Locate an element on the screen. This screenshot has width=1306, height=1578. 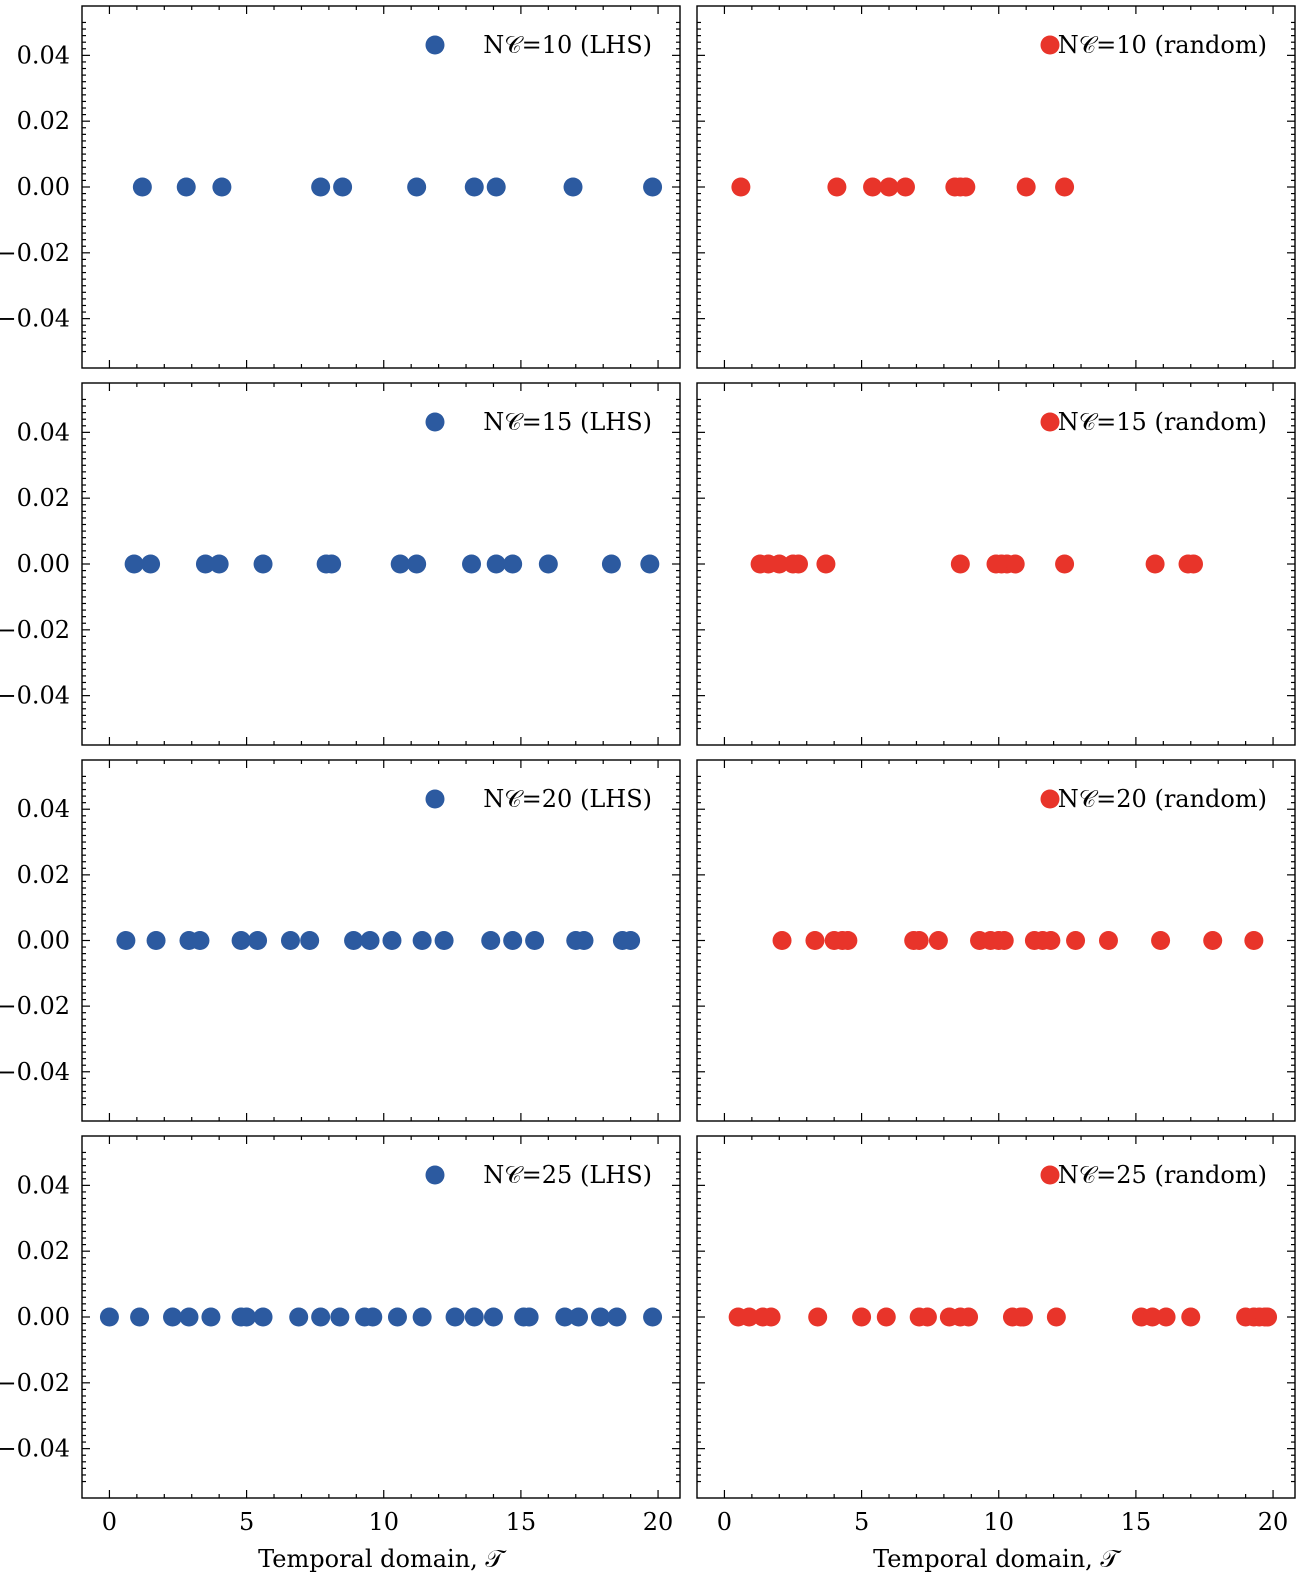
x-tick-label: 5 is located at coordinates (861, 1522).